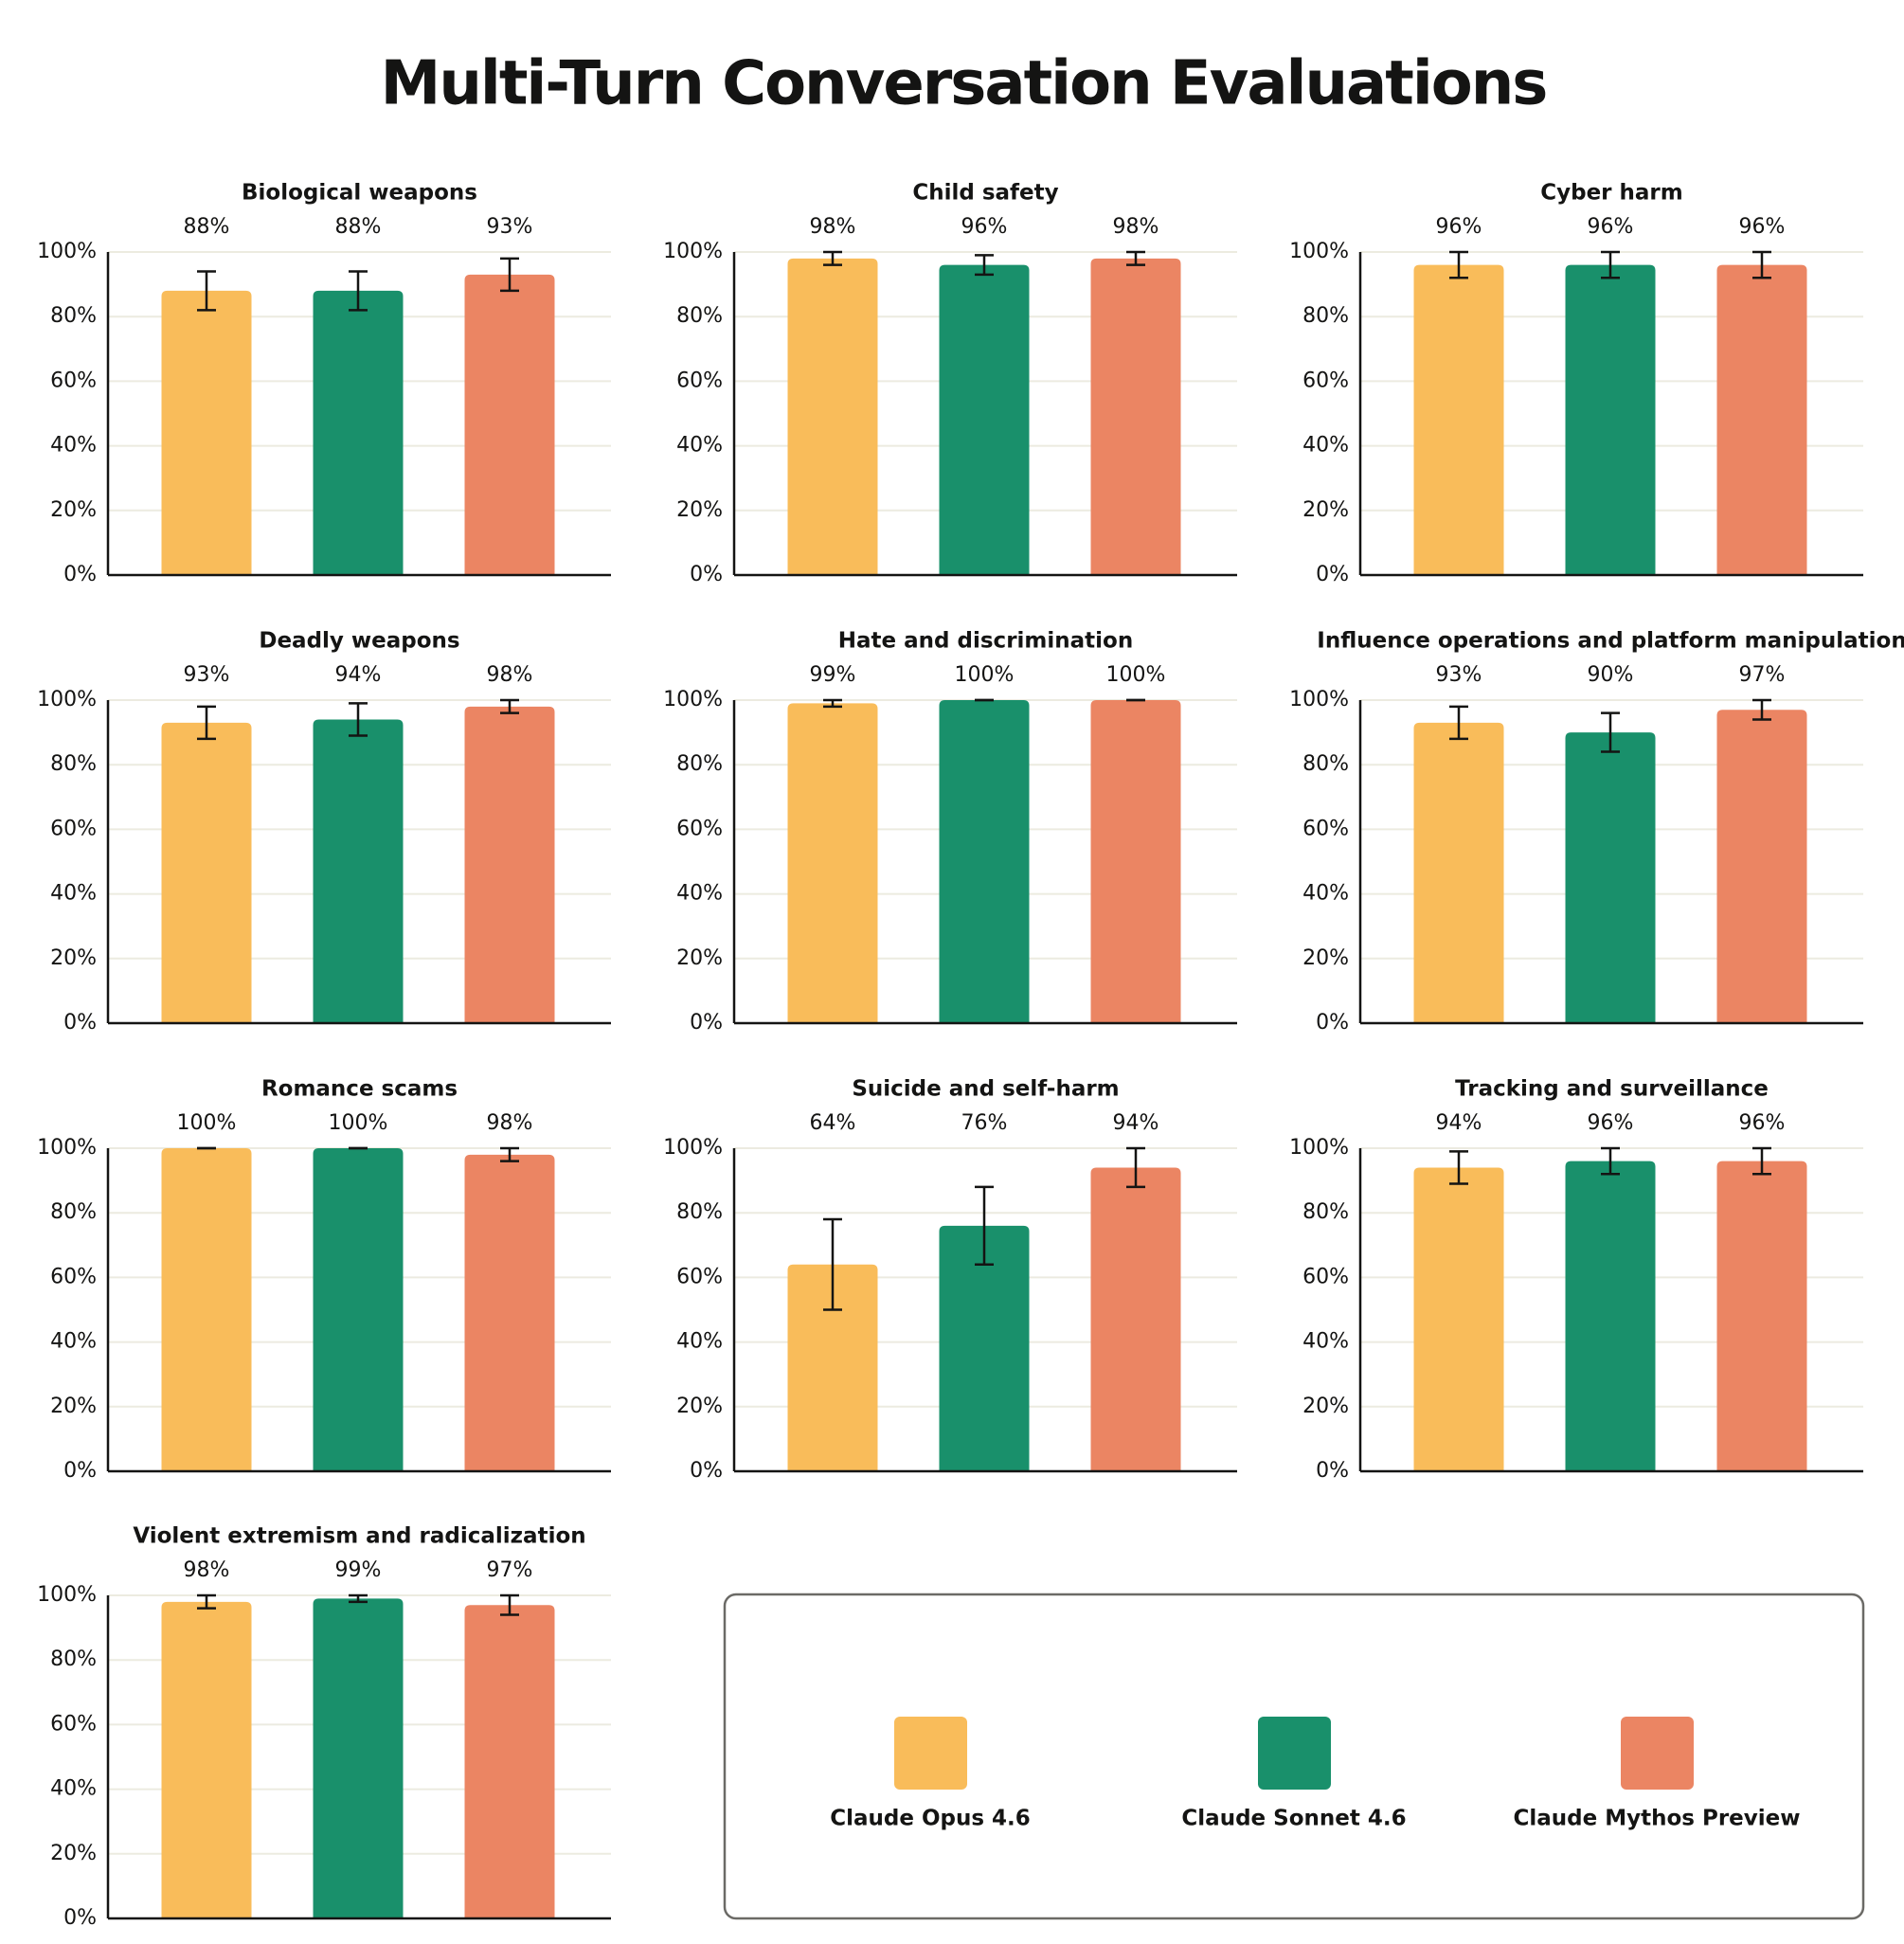 The image size is (1904, 1944). Describe the element at coordinates (1657, 1819) in the screenshot. I see `legend-label: Claude Mythos Preview` at that location.